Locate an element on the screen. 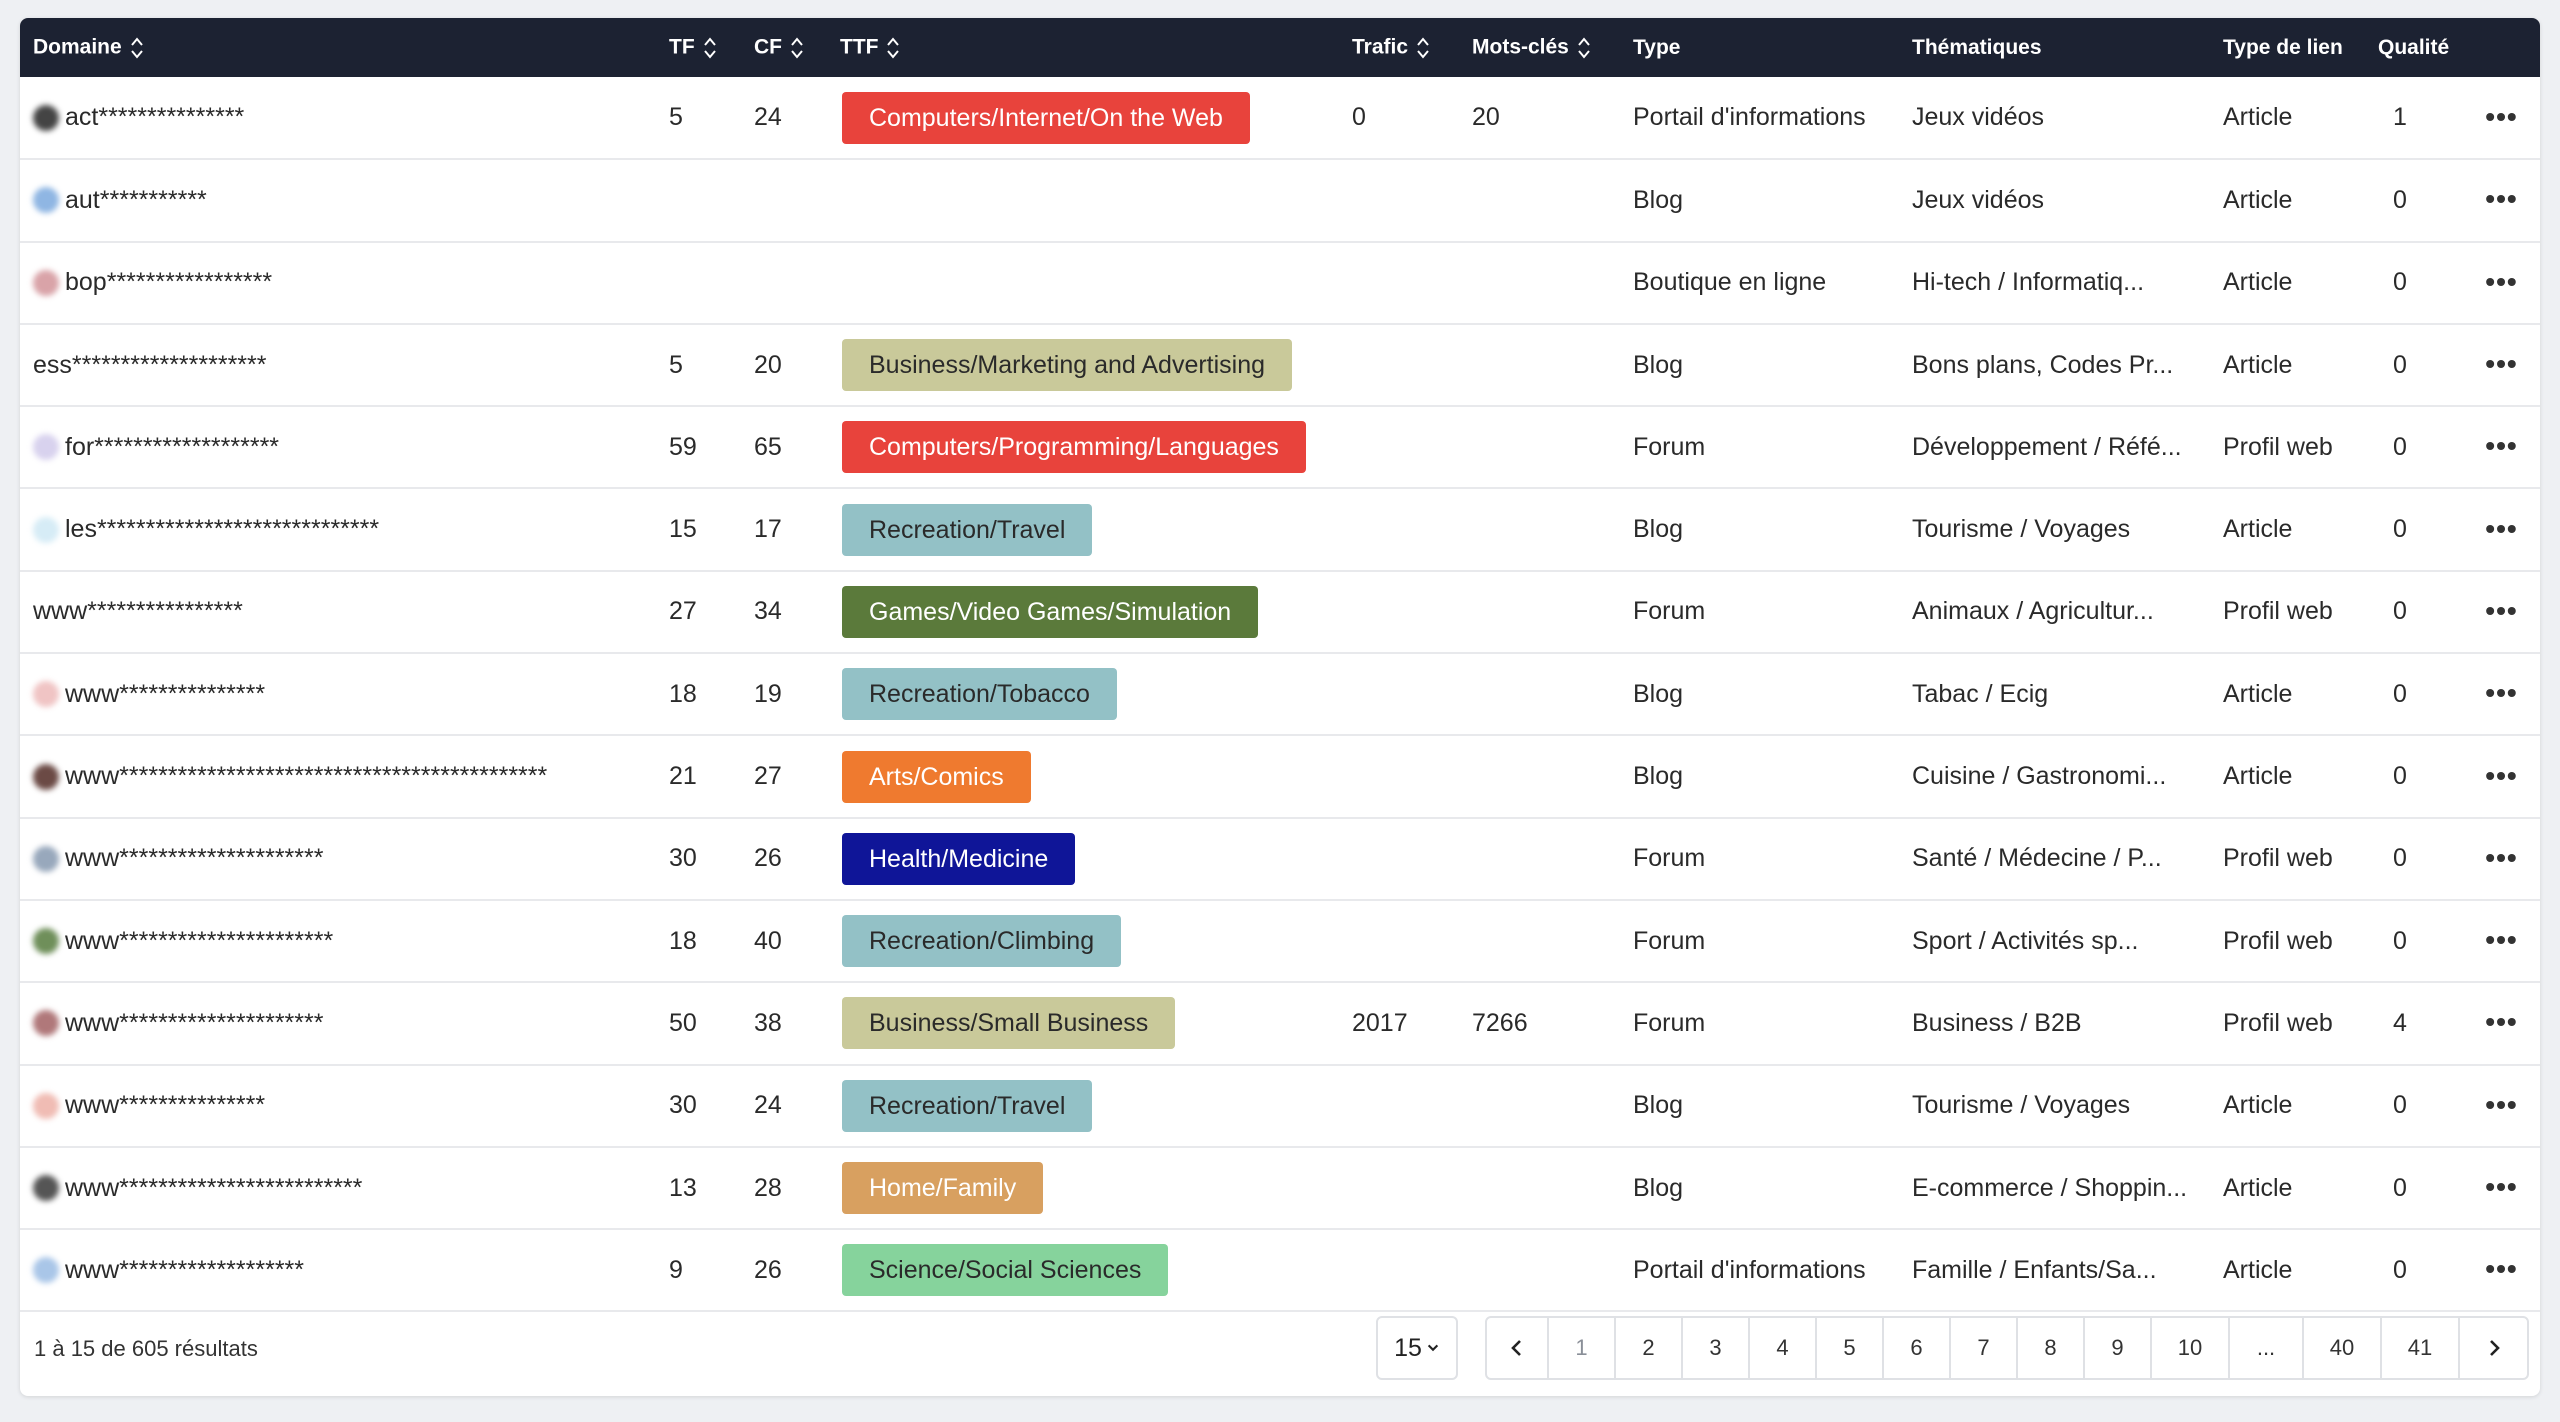  page-button: 3 is located at coordinates (1716, 1348).